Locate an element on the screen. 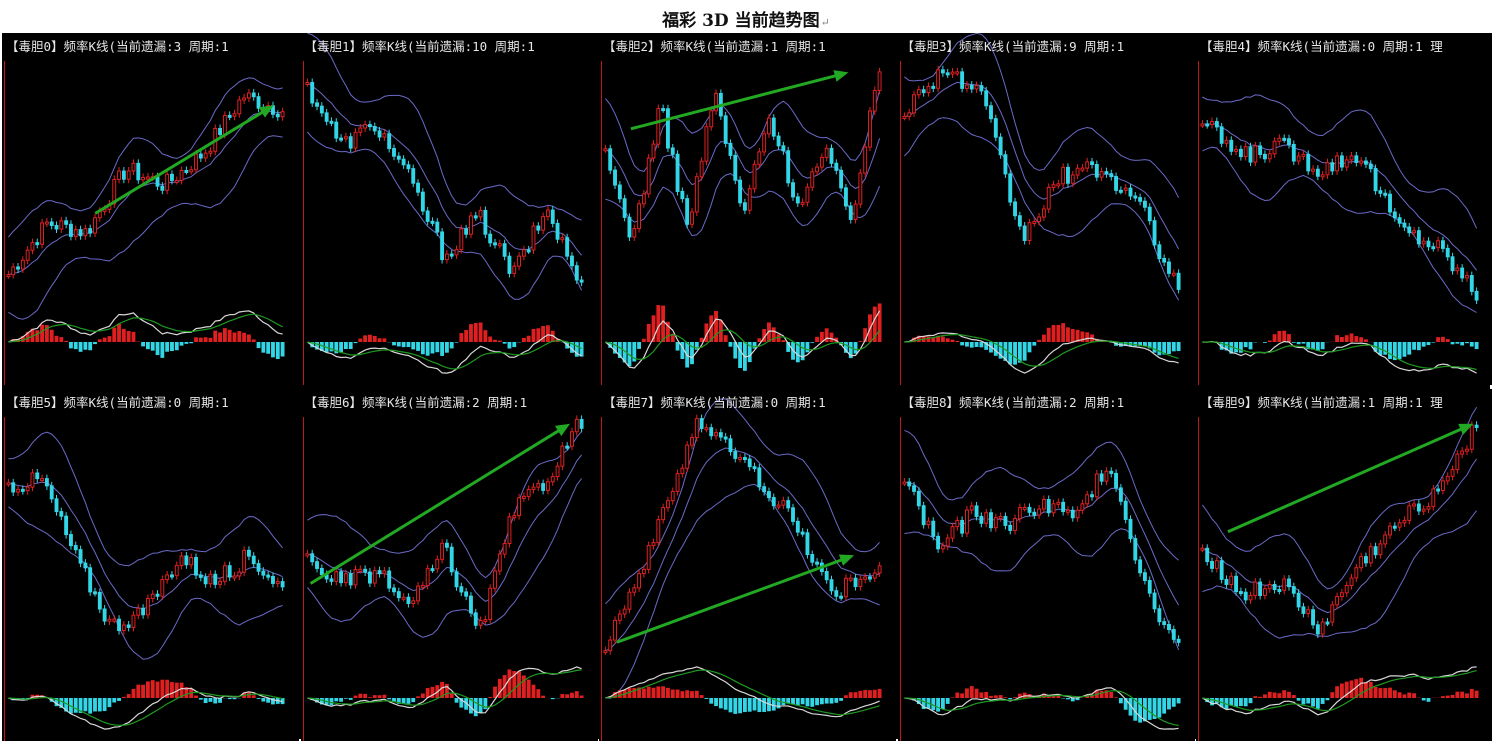  panel-header: 【毒胆0】频率K线(当前遗漏:3 周期:1 is located at coordinates (117, 46).